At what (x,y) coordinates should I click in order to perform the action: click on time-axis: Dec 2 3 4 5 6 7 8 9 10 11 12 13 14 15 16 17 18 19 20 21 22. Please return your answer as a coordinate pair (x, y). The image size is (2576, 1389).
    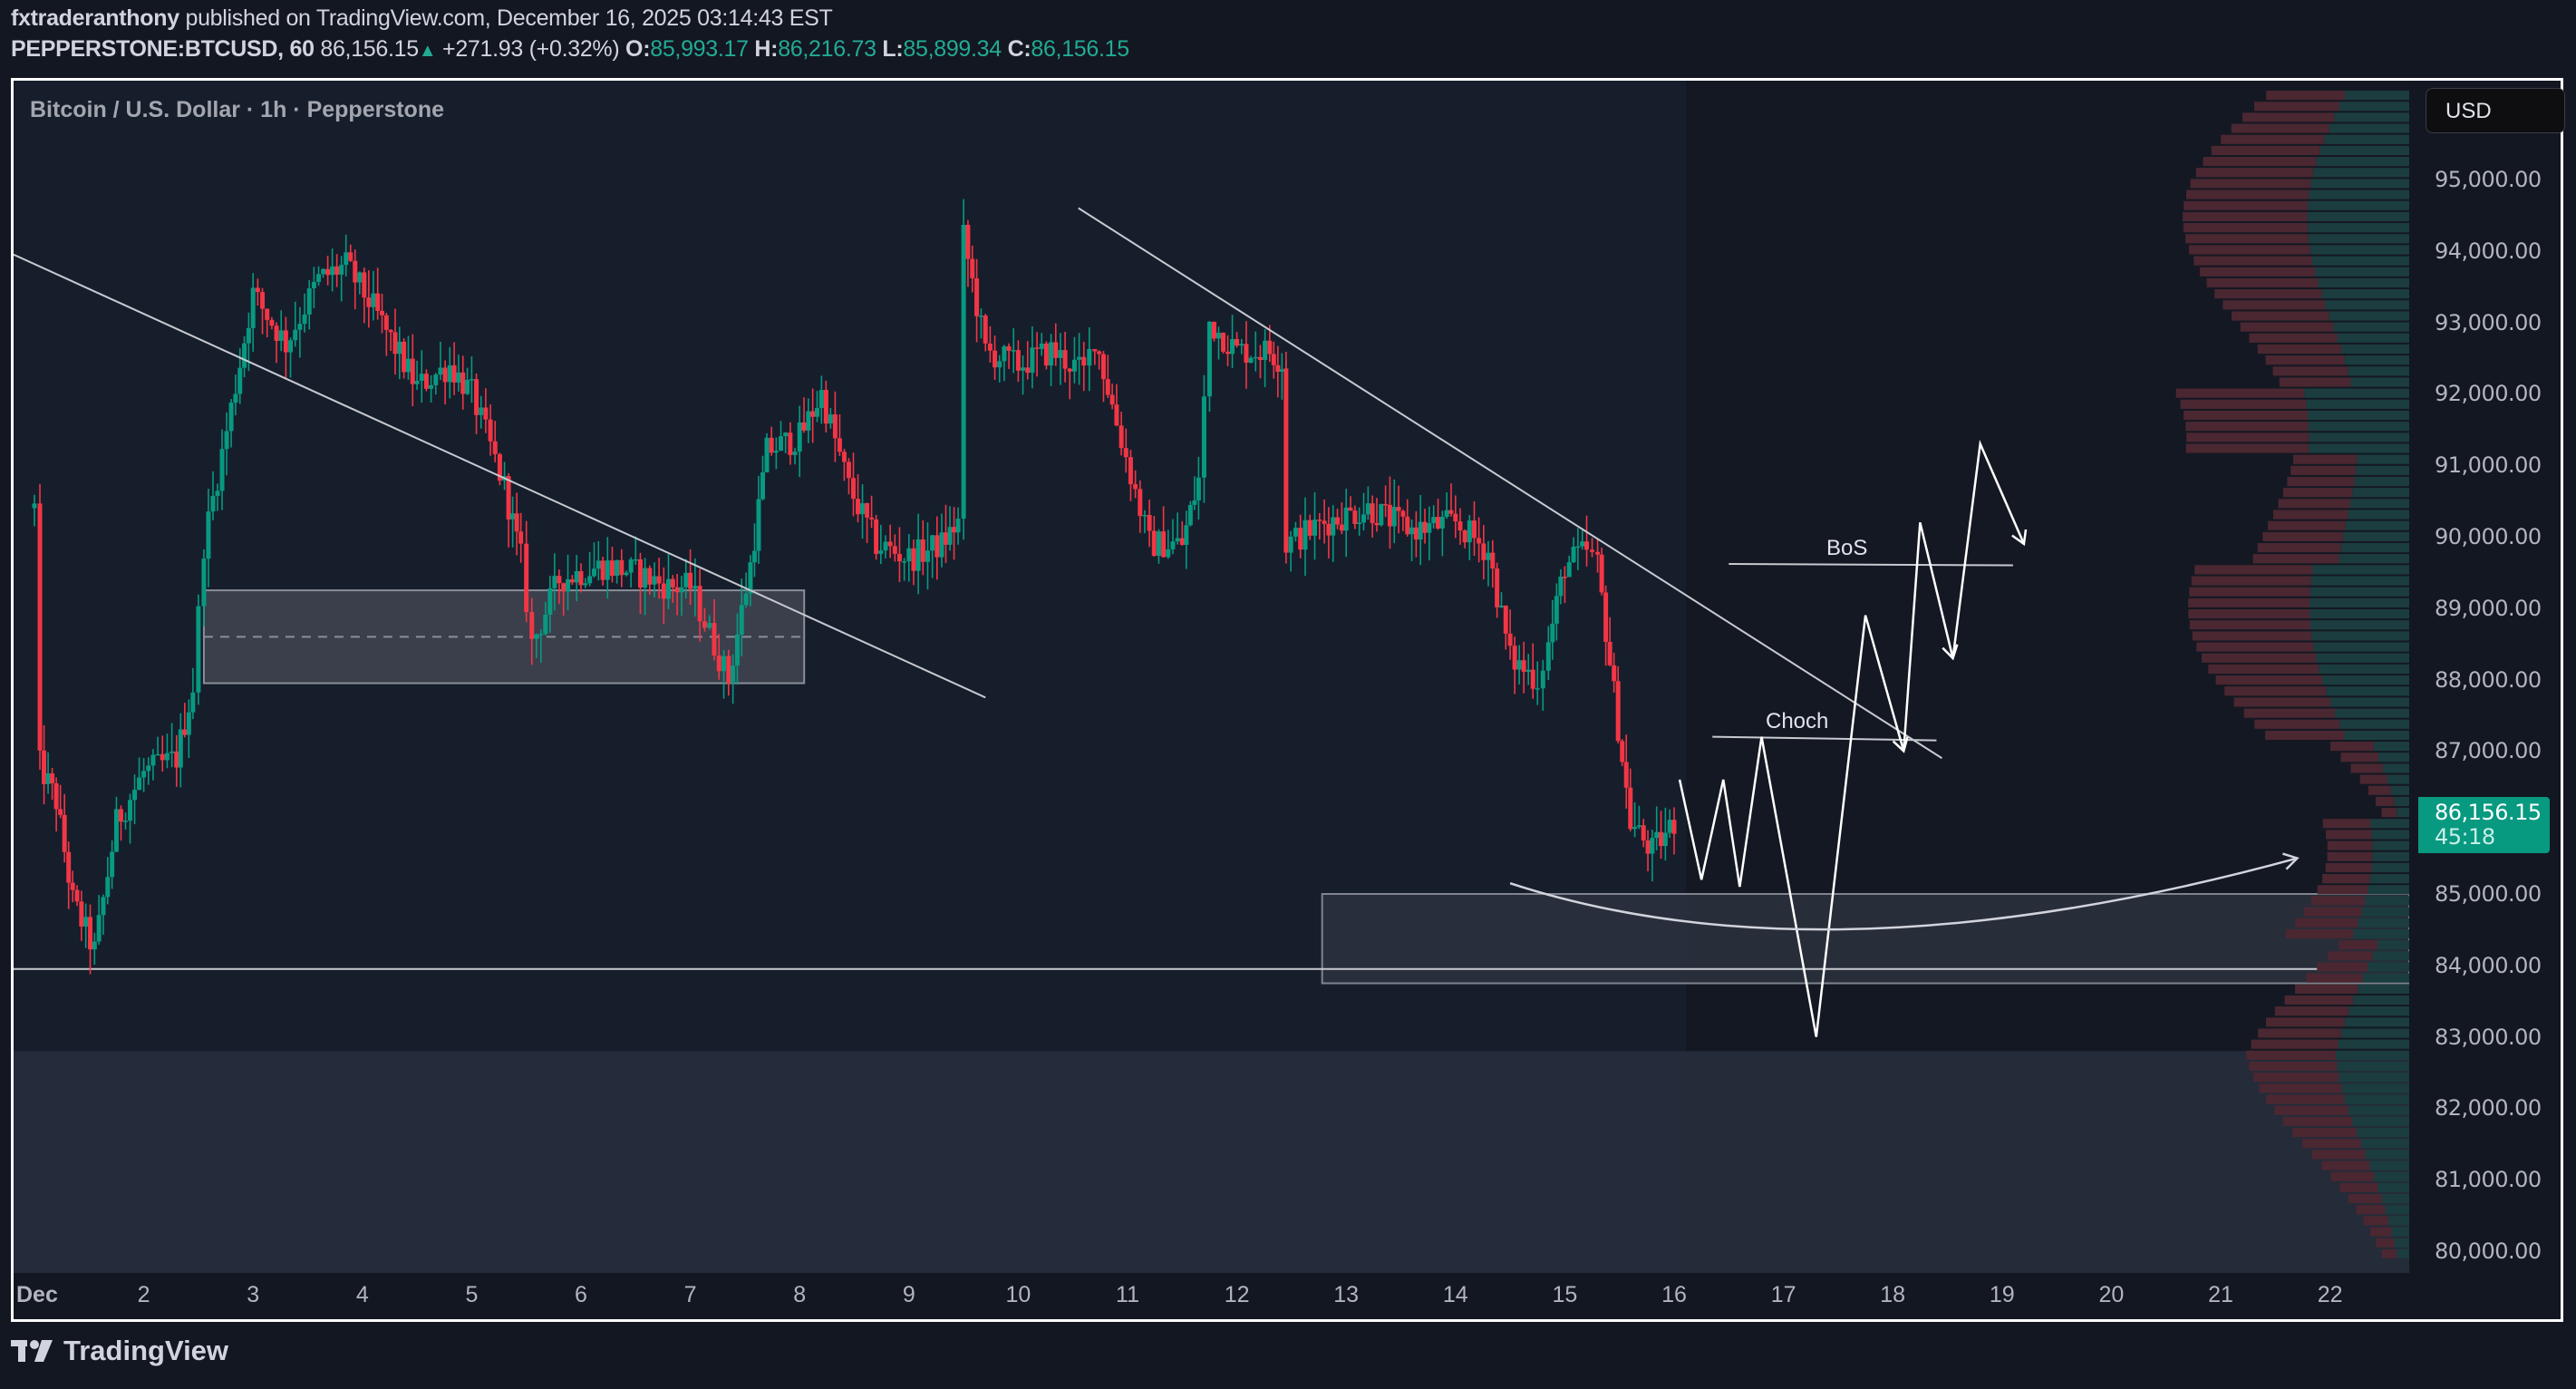
    Looking at the image, I should click on (1287, 1296).